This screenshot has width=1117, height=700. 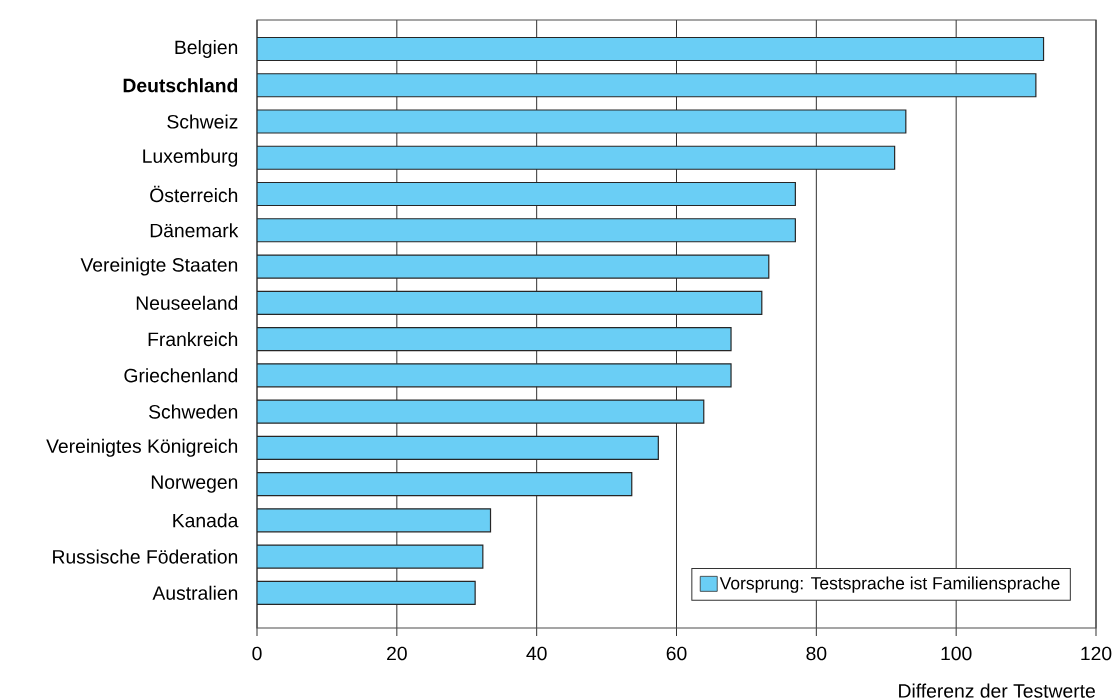 I want to click on x-tick-label: 0, so click(x=257, y=653).